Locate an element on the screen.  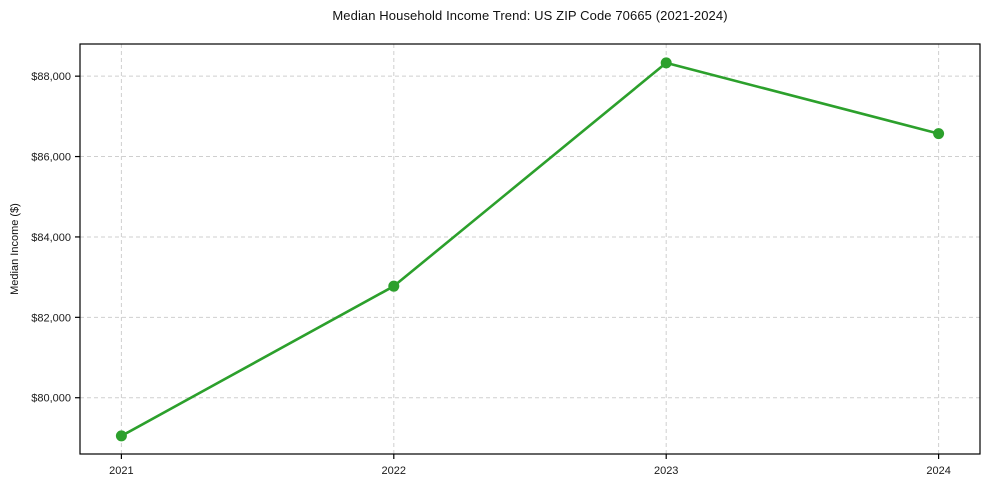
y-tick-label: $86,000 is located at coordinates (51, 158).